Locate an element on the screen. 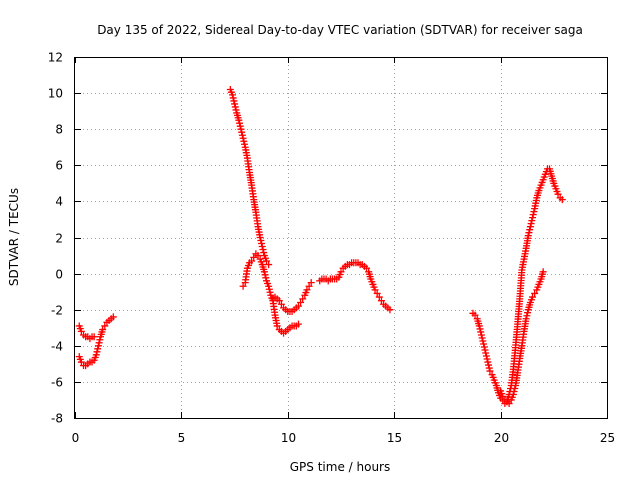 The image size is (640, 480). y-tick-label: -2 is located at coordinates (57, 311).